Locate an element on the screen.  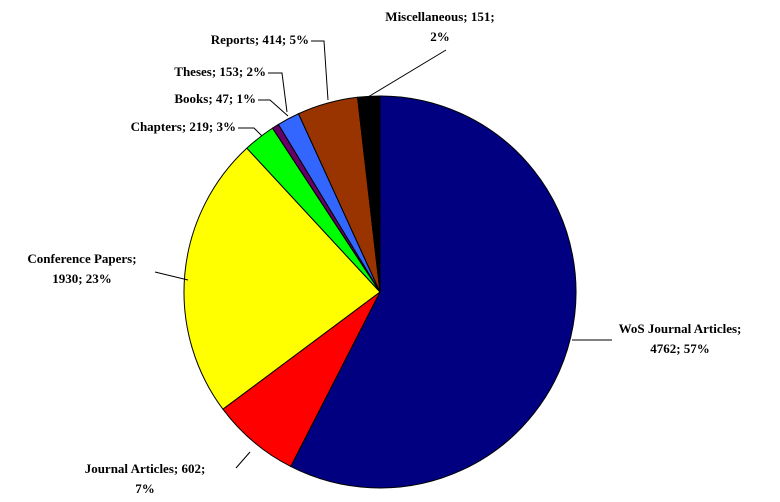
slice-label: Journal Articles; 602; is located at coordinates (145, 468).